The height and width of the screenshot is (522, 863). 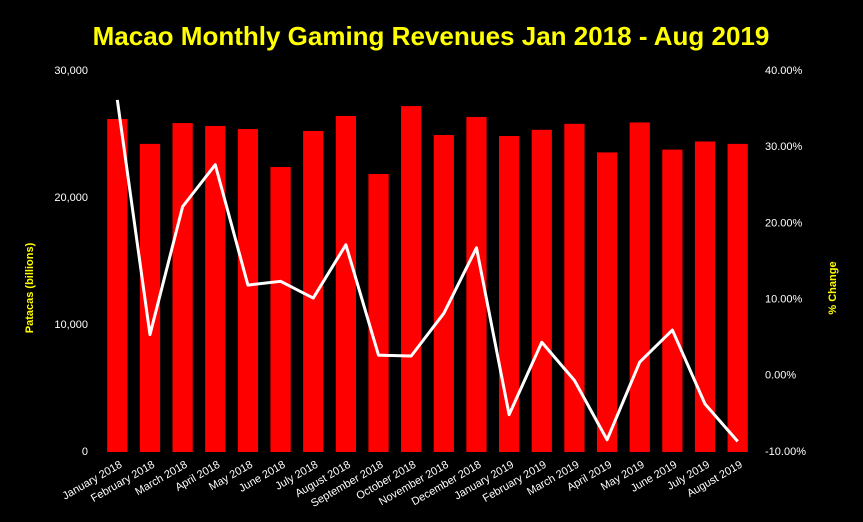 What do you see at coordinates (780, 376) in the screenshot?
I see `y-tick-label: 0.00%` at bounding box center [780, 376].